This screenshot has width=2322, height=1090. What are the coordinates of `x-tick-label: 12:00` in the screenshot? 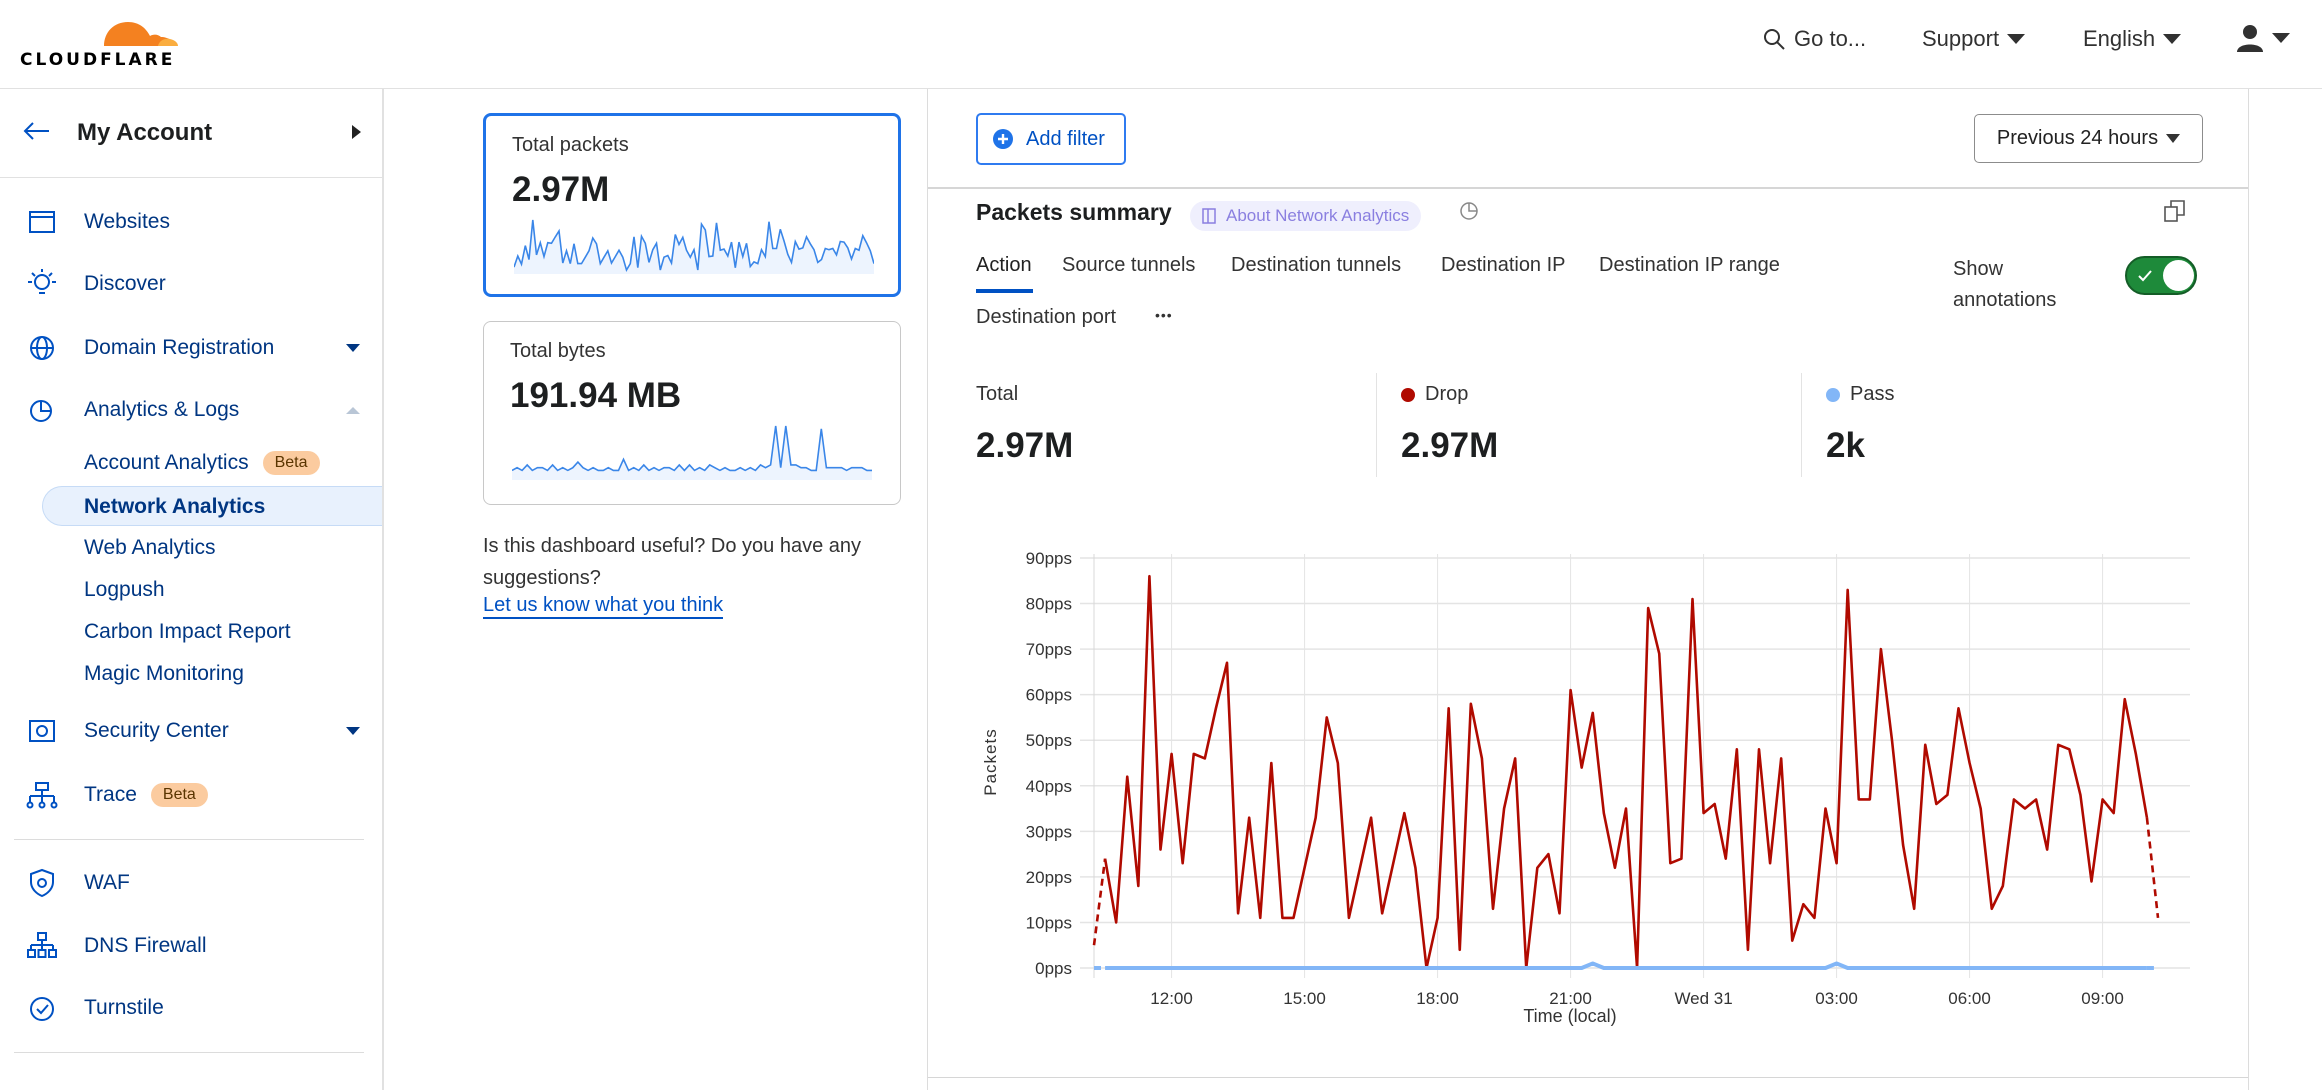 It's located at (1171, 998).